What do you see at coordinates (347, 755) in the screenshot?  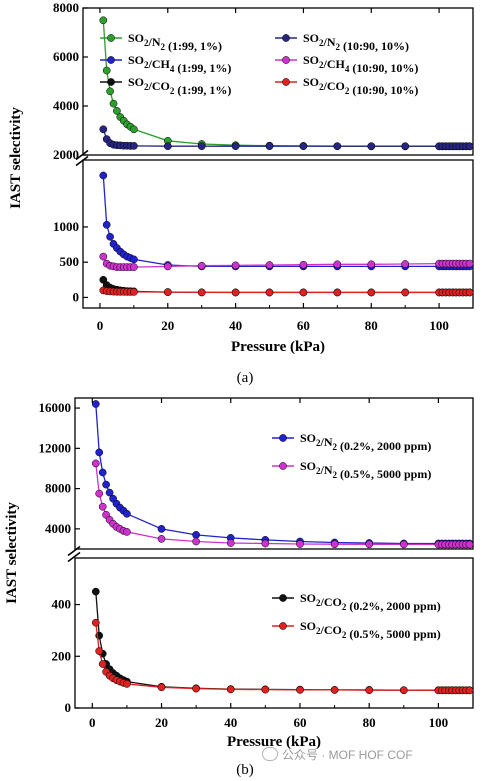 I see `watermark-text: 公众号 · MOF HOF COF` at bounding box center [347, 755].